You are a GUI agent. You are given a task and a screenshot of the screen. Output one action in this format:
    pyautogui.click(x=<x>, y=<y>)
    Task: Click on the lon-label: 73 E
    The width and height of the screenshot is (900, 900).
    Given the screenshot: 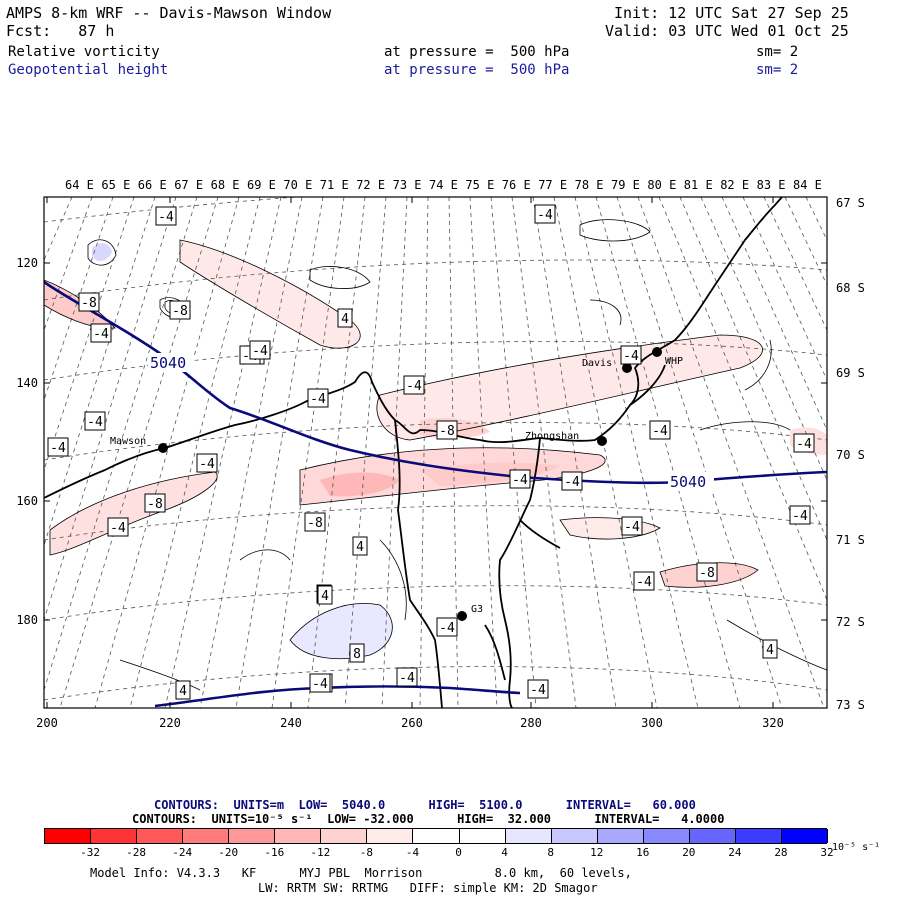 What is the action you would take?
    pyautogui.click(x=407, y=185)
    